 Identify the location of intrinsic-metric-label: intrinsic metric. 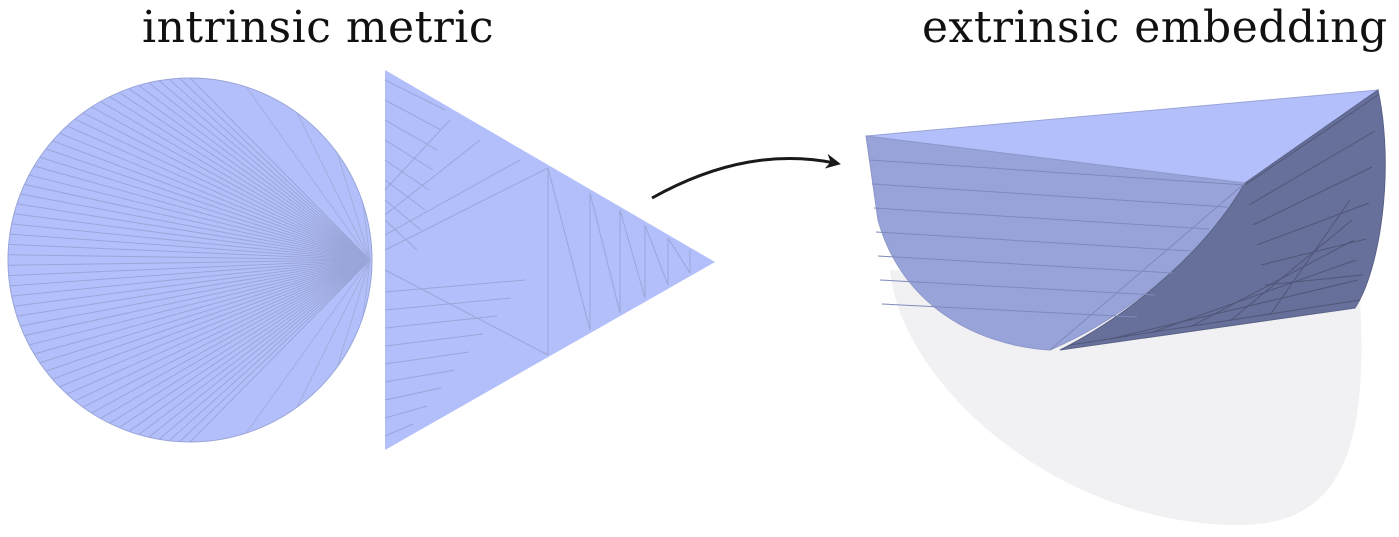
(318, 27).